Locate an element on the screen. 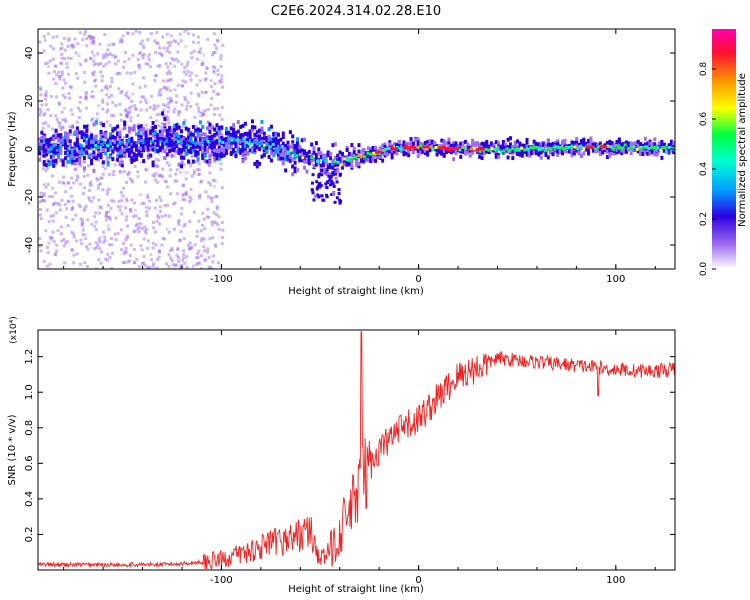 This screenshot has width=750, height=600. snr-ylabel: SNR (10 * v/v) is located at coordinates (12, 449).